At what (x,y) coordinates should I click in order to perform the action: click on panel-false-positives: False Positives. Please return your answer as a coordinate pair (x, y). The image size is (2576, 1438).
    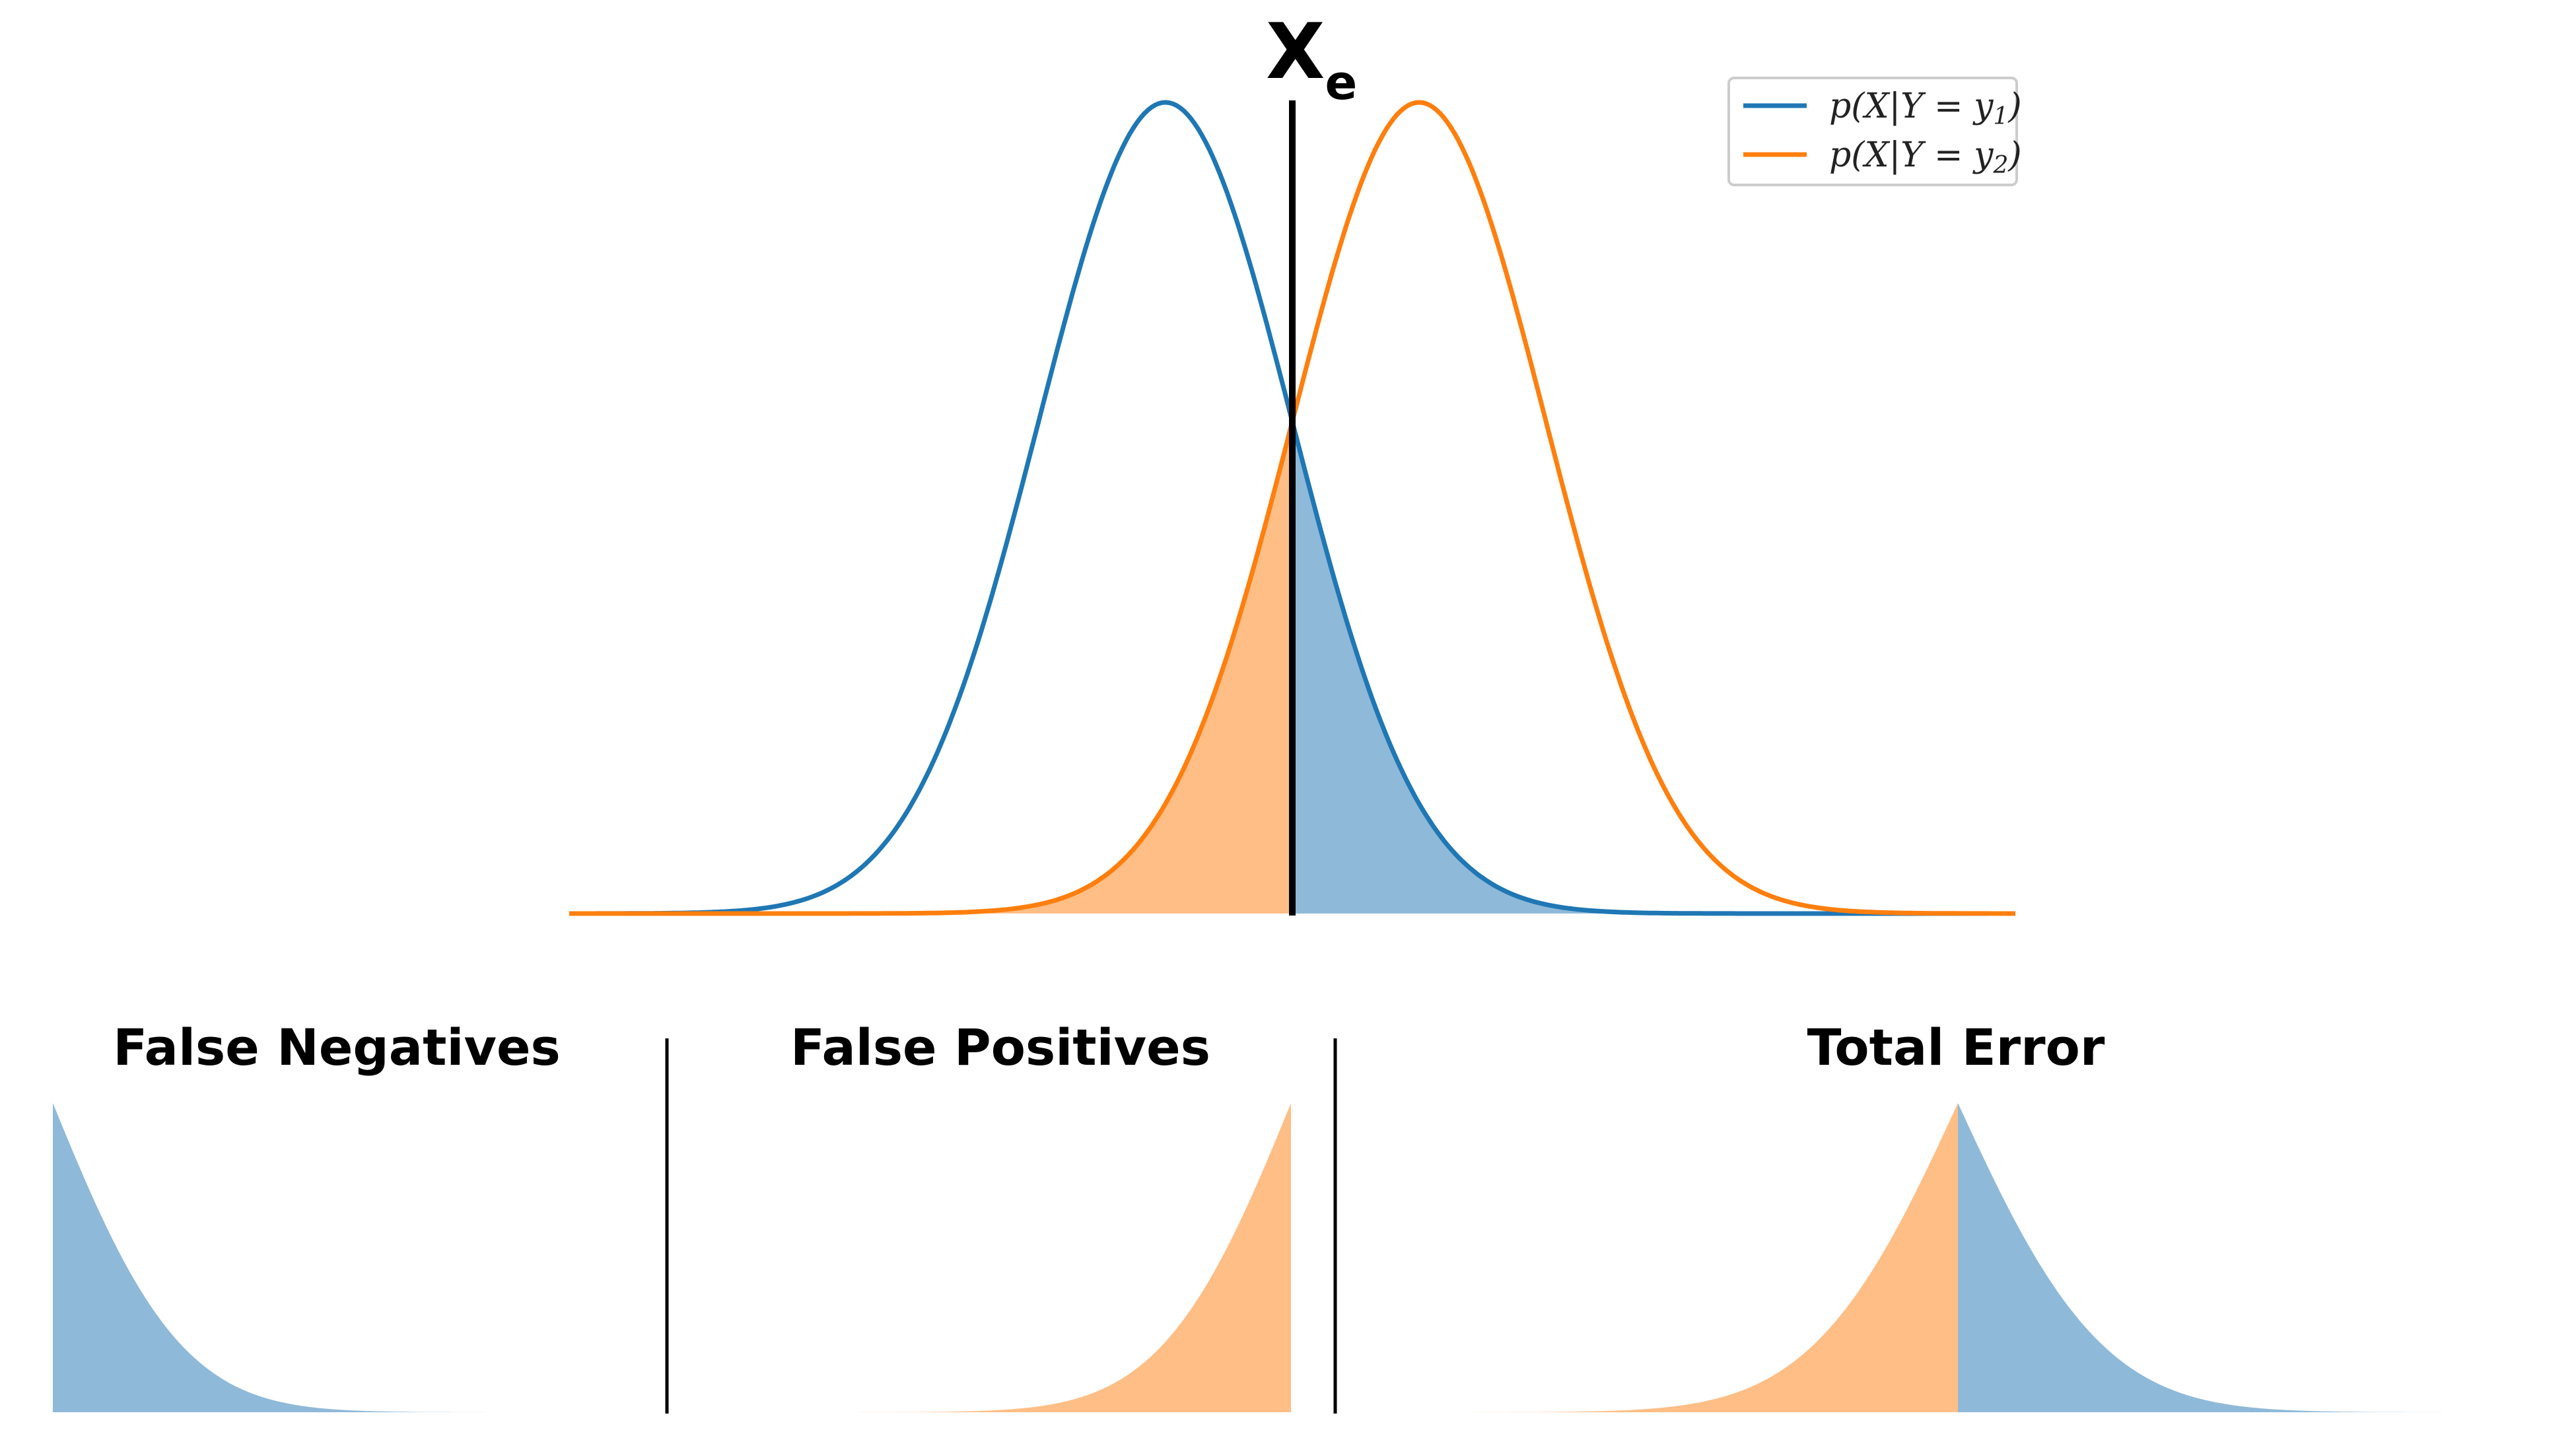
    Looking at the image, I should click on (1006, 1215).